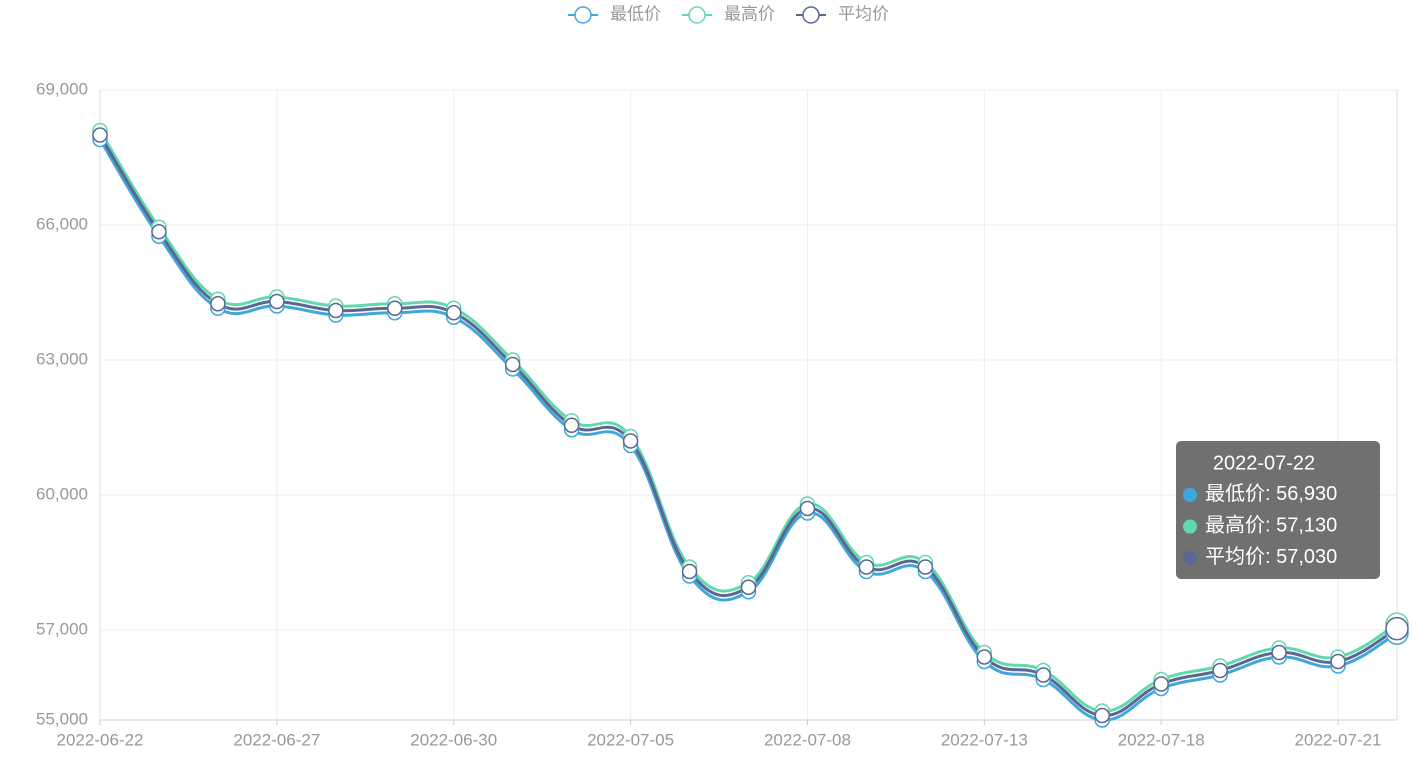 This screenshot has height=766, width=1422. I want to click on y-tick-label: 69,000, so click(62, 88).